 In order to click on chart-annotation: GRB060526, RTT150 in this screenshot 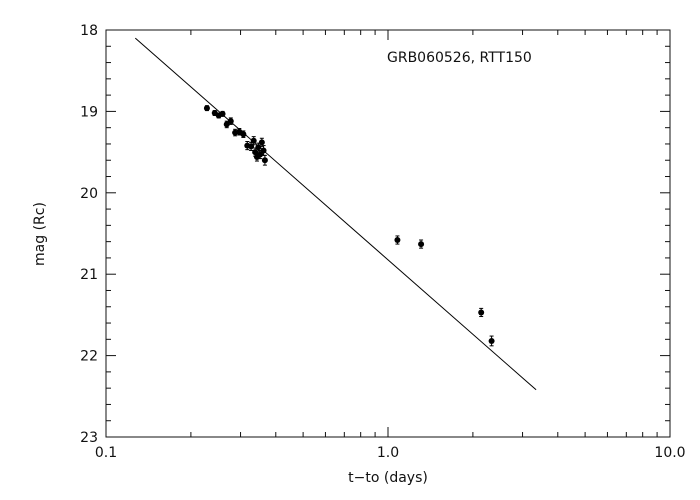, I will do `click(459, 58)`.